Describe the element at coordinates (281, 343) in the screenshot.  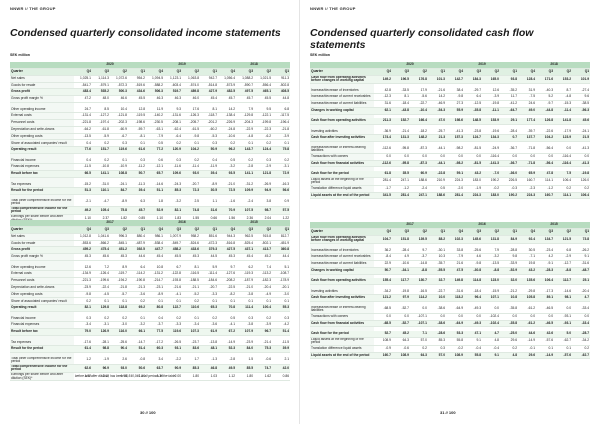
I see `cell-value: -11.5` at that location.